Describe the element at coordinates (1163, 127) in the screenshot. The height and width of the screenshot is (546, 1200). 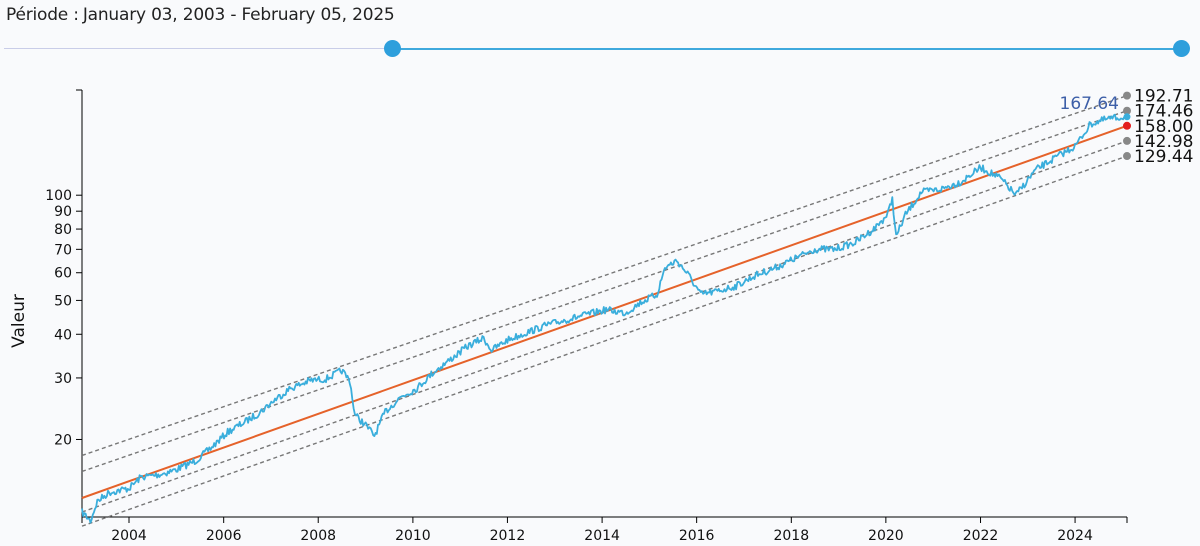
I see `trend-value-label: 158.00` at that location.